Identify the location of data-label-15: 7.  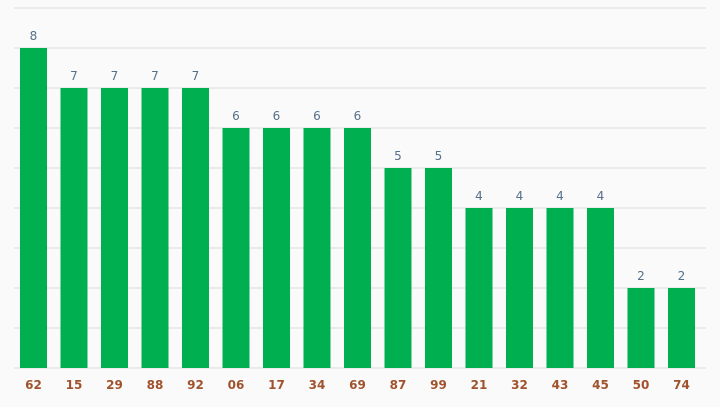
(74, 76).